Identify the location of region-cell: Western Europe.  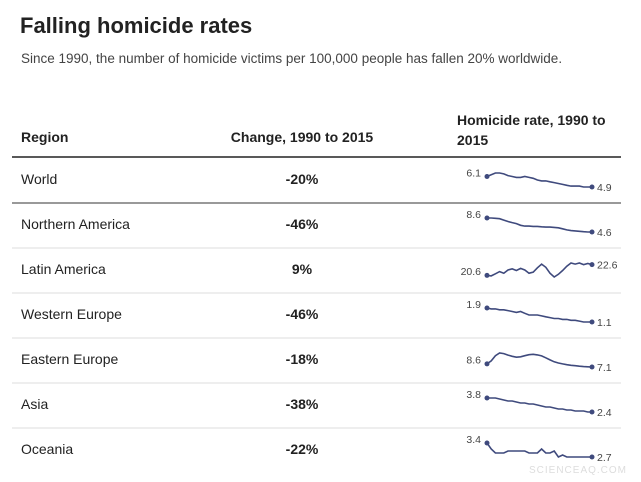
(71, 314).